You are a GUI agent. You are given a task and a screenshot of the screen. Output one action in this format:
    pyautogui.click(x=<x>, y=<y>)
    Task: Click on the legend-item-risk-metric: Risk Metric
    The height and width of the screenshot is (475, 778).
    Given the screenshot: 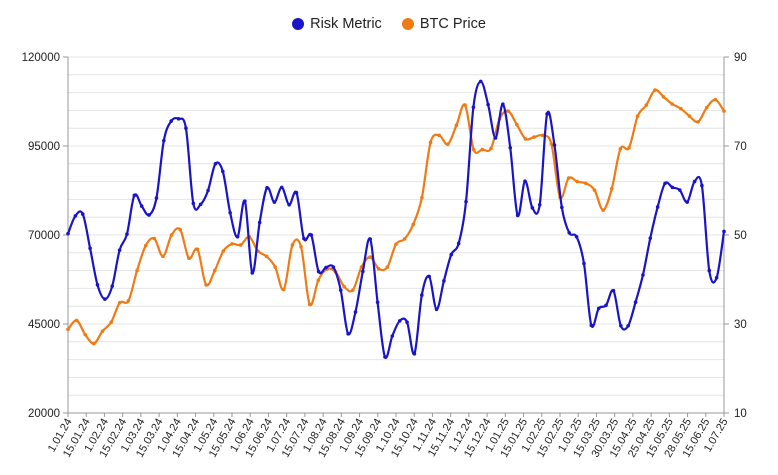 What is the action you would take?
    pyautogui.click(x=337, y=24)
    